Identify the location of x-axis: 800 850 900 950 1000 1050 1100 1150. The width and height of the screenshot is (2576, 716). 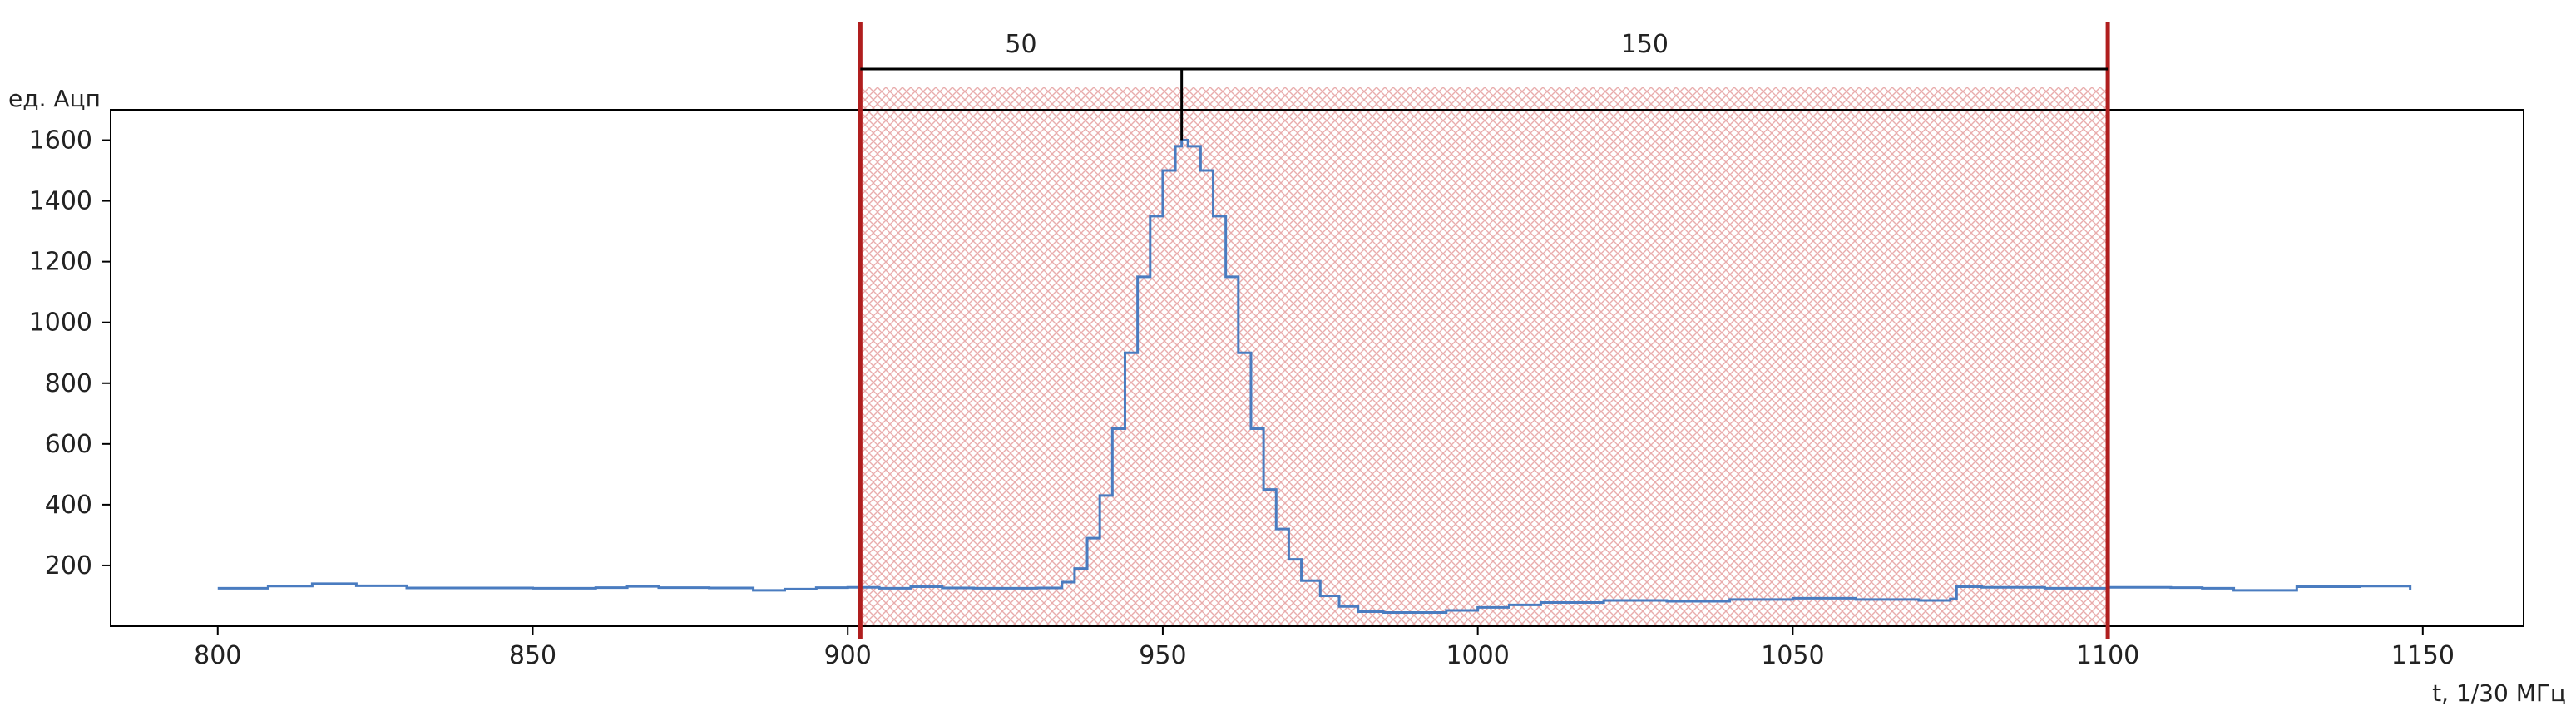
(1324, 648).